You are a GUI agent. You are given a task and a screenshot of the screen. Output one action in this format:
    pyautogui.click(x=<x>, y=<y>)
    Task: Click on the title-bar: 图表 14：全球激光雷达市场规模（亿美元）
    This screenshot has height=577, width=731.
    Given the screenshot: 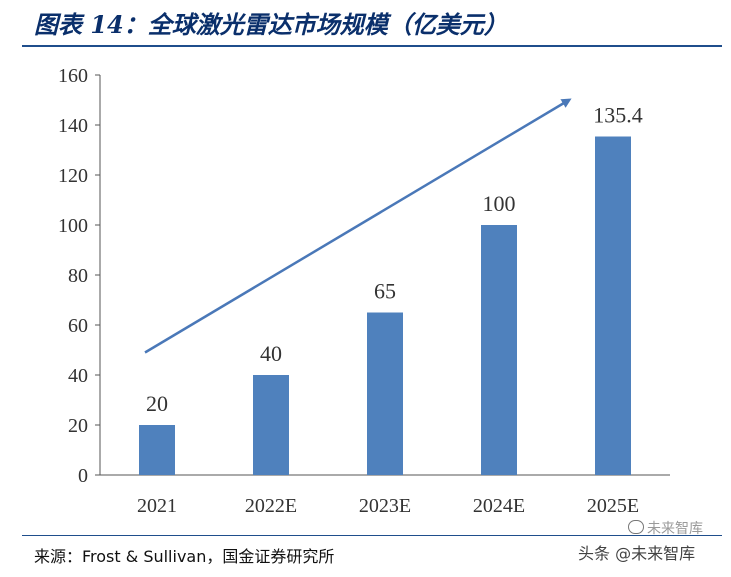 What is the action you would take?
    pyautogui.click(x=365, y=22)
    